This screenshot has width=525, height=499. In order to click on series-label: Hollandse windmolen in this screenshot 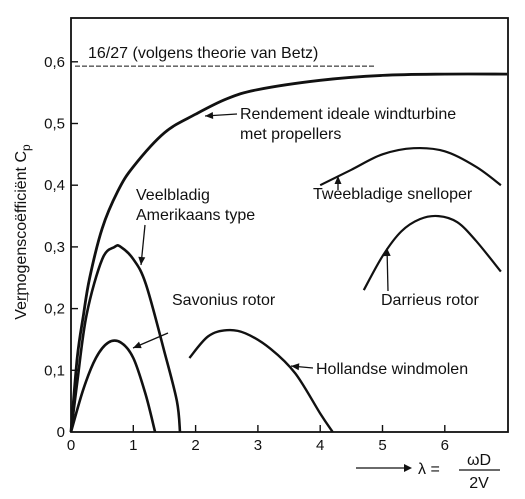, I will do `click(392, 369)`.